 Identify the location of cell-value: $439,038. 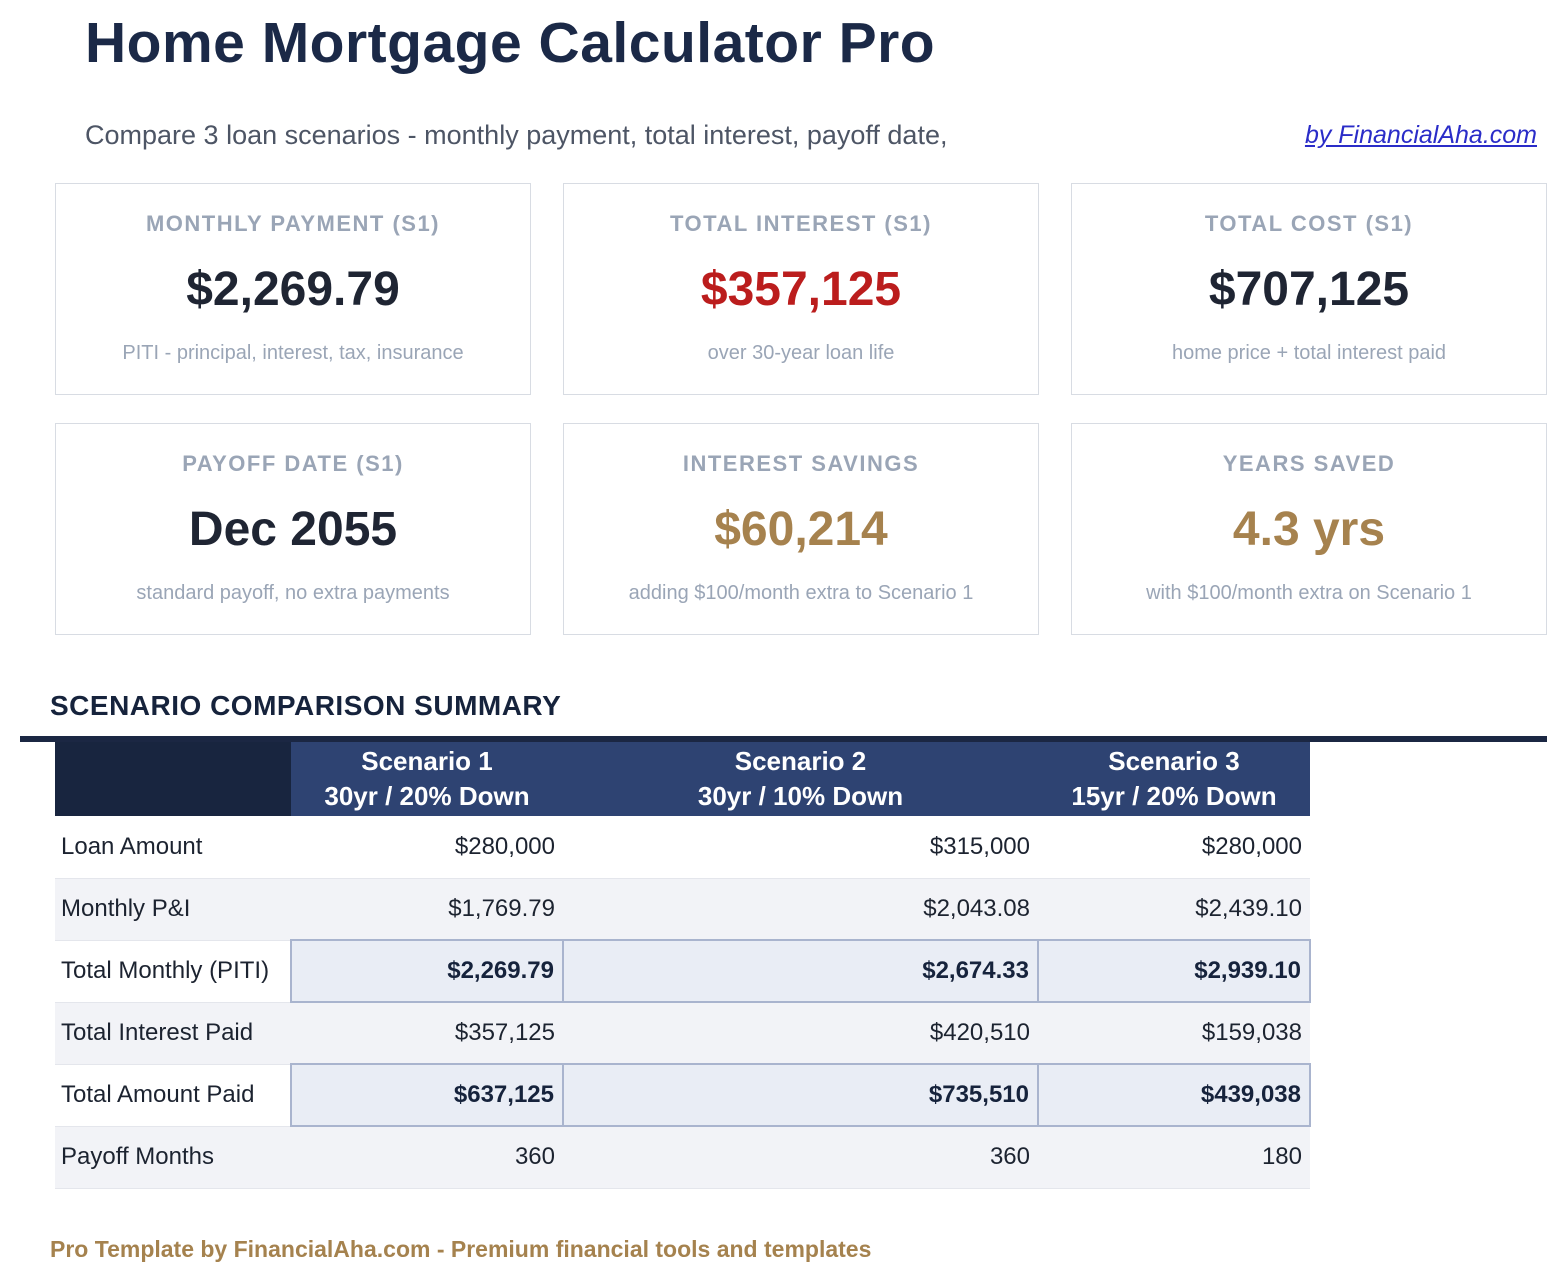
(1174, 1095).